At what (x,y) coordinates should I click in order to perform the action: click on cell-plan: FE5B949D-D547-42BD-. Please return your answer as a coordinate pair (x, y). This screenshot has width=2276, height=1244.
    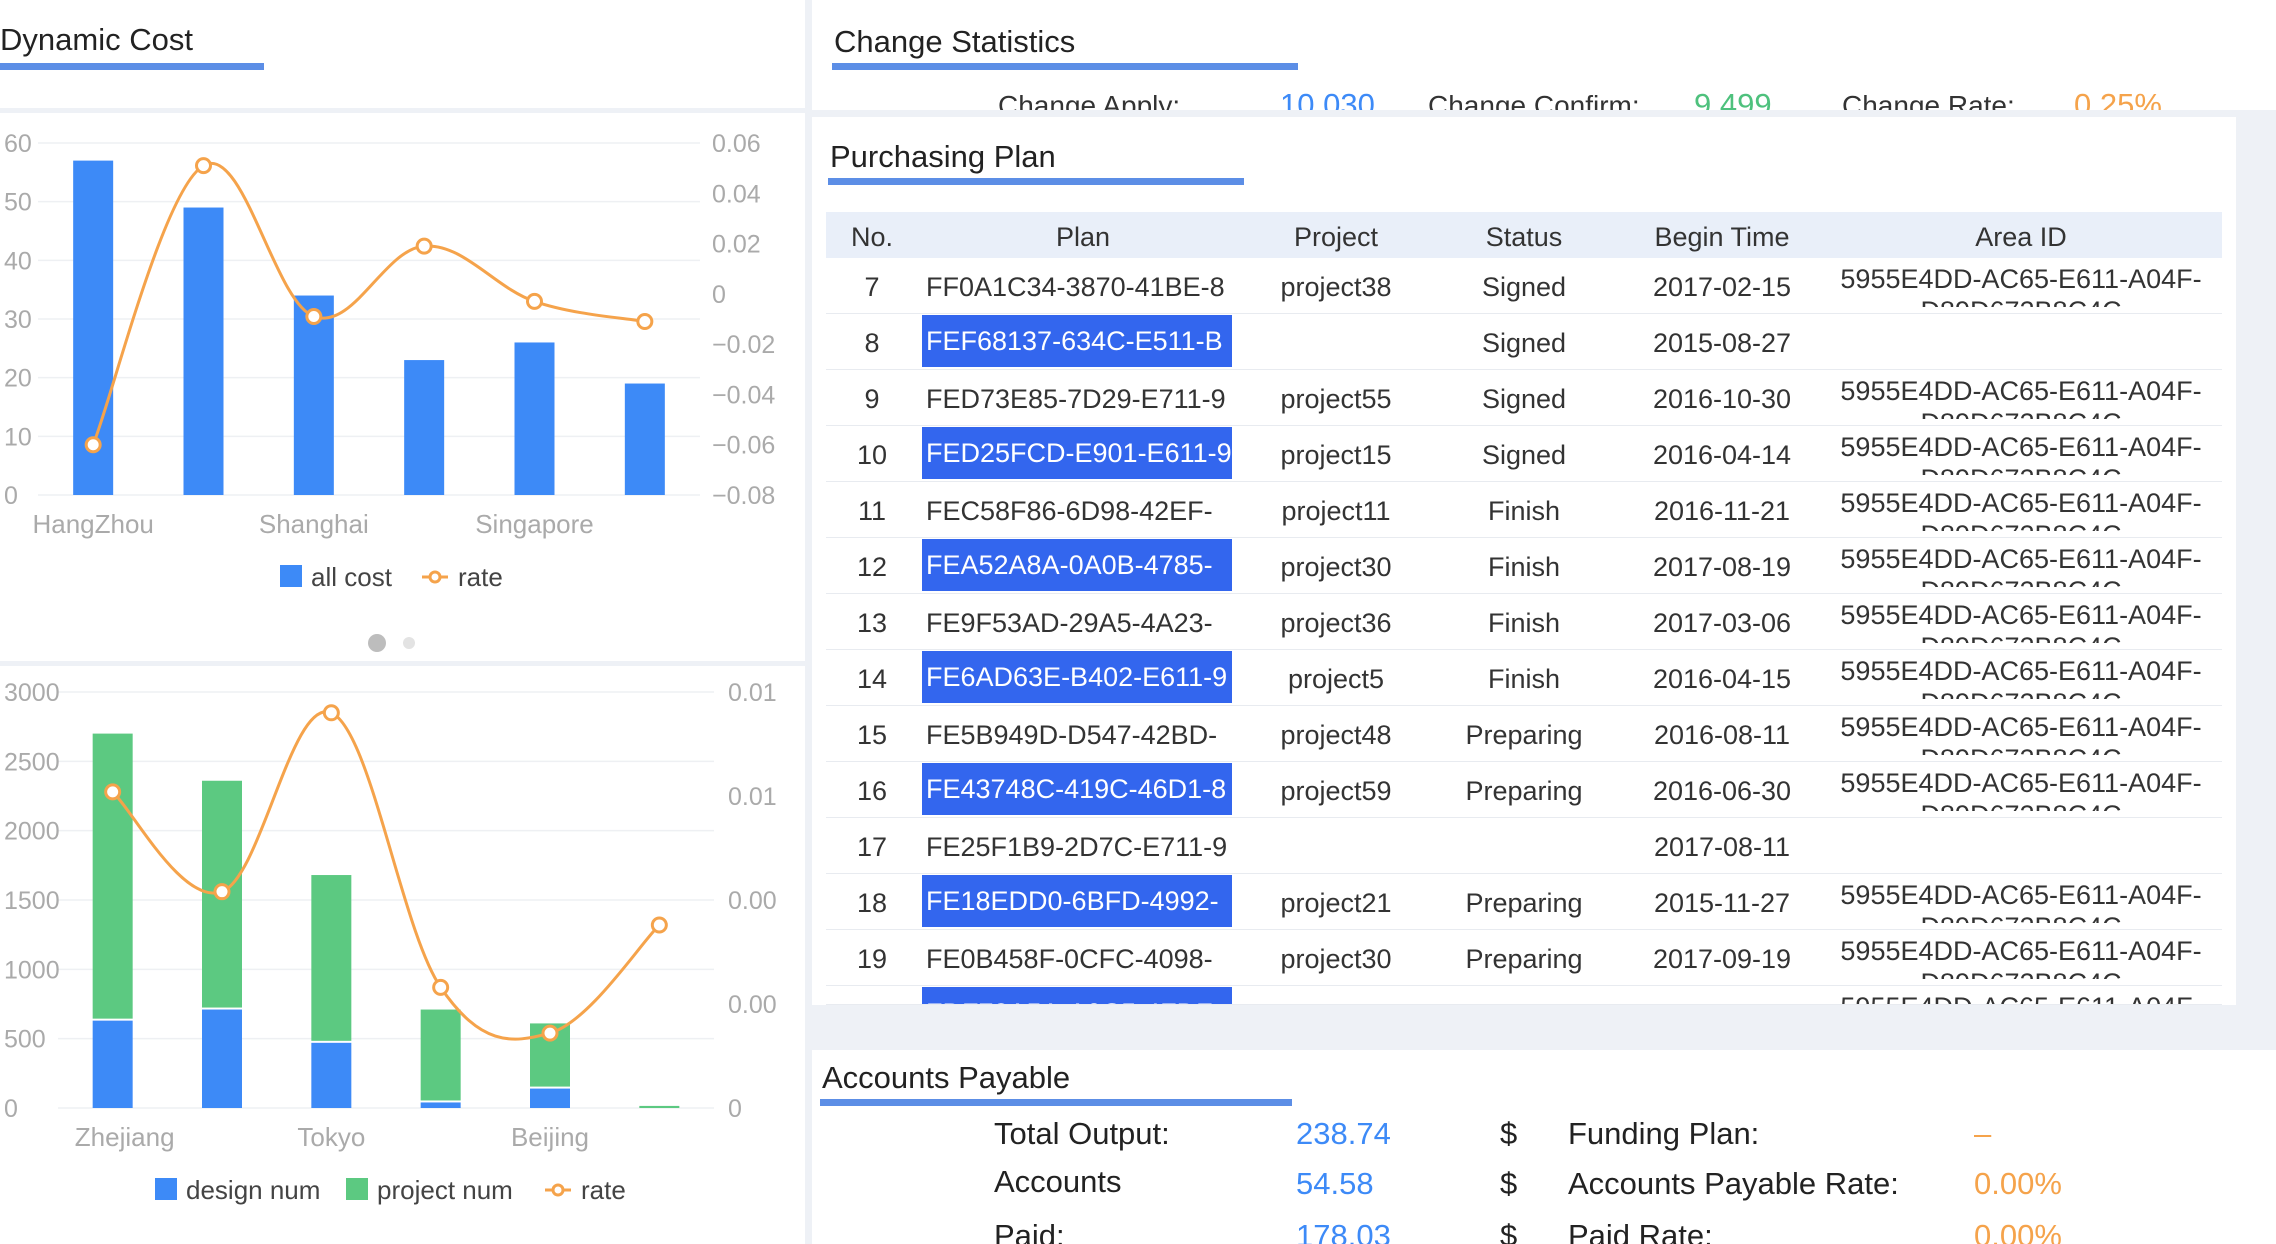
    Looking at the image, I should click on (1072, 735).